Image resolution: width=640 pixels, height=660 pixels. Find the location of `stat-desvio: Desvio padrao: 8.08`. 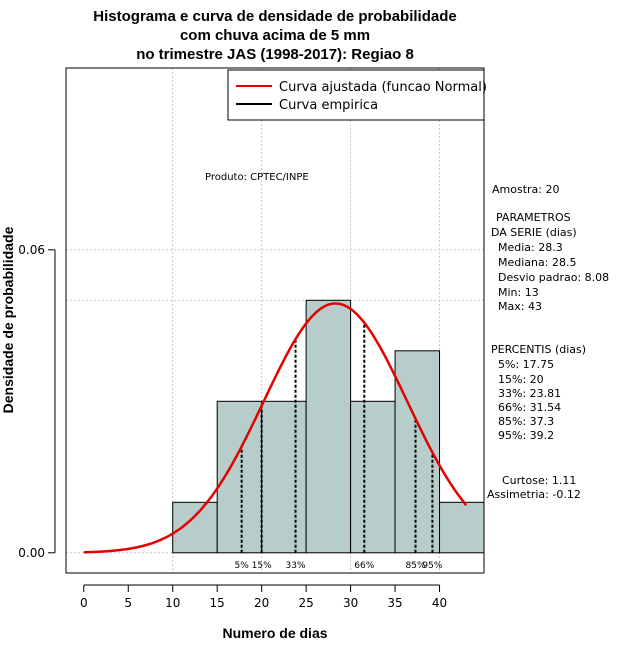

stat-desvio: Desvio padrao: 8.08 is located at coordinates (553, 277).